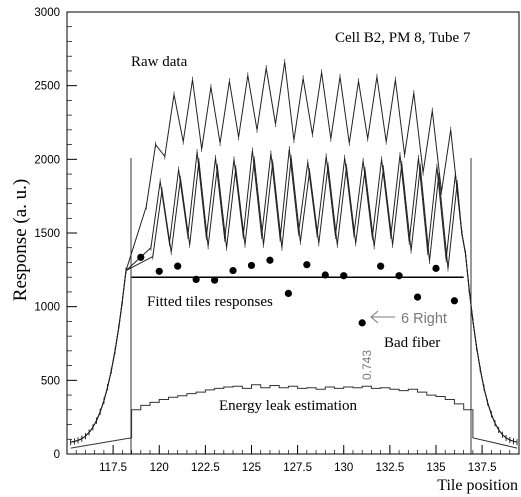  Describe the element at coordinates (47, 234) in the screenshot. I see `y-tick-label: 1500` at that location.